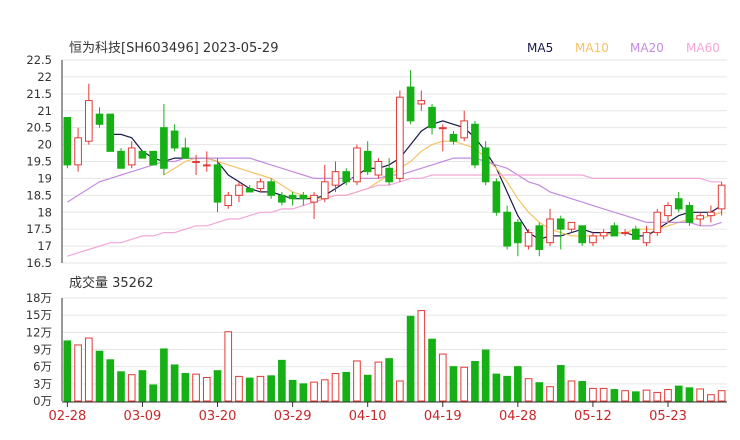 The width and height of the screenshot is (740, 440). What do you see at coordinates (540, 48) in the screenshot?
I see `legend-ma5: MA5` at bounding box center [540, 48].